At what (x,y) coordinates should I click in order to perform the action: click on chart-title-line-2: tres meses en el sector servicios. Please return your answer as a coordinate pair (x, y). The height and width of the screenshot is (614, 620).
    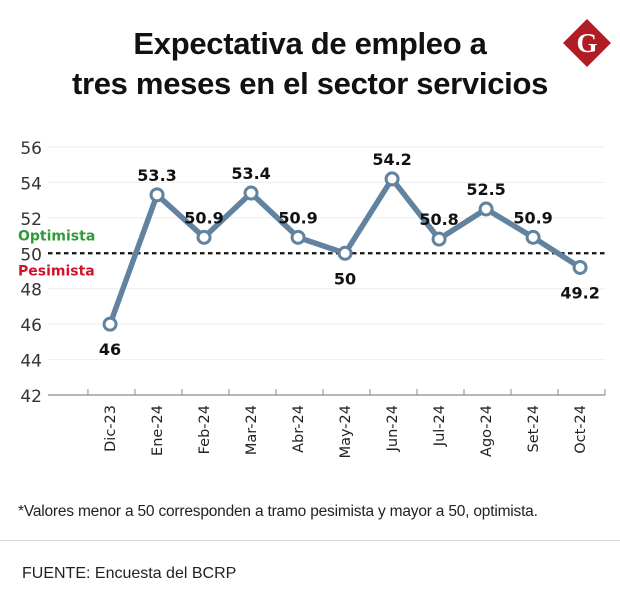
    Looking at the image, I should click on (310, 83).